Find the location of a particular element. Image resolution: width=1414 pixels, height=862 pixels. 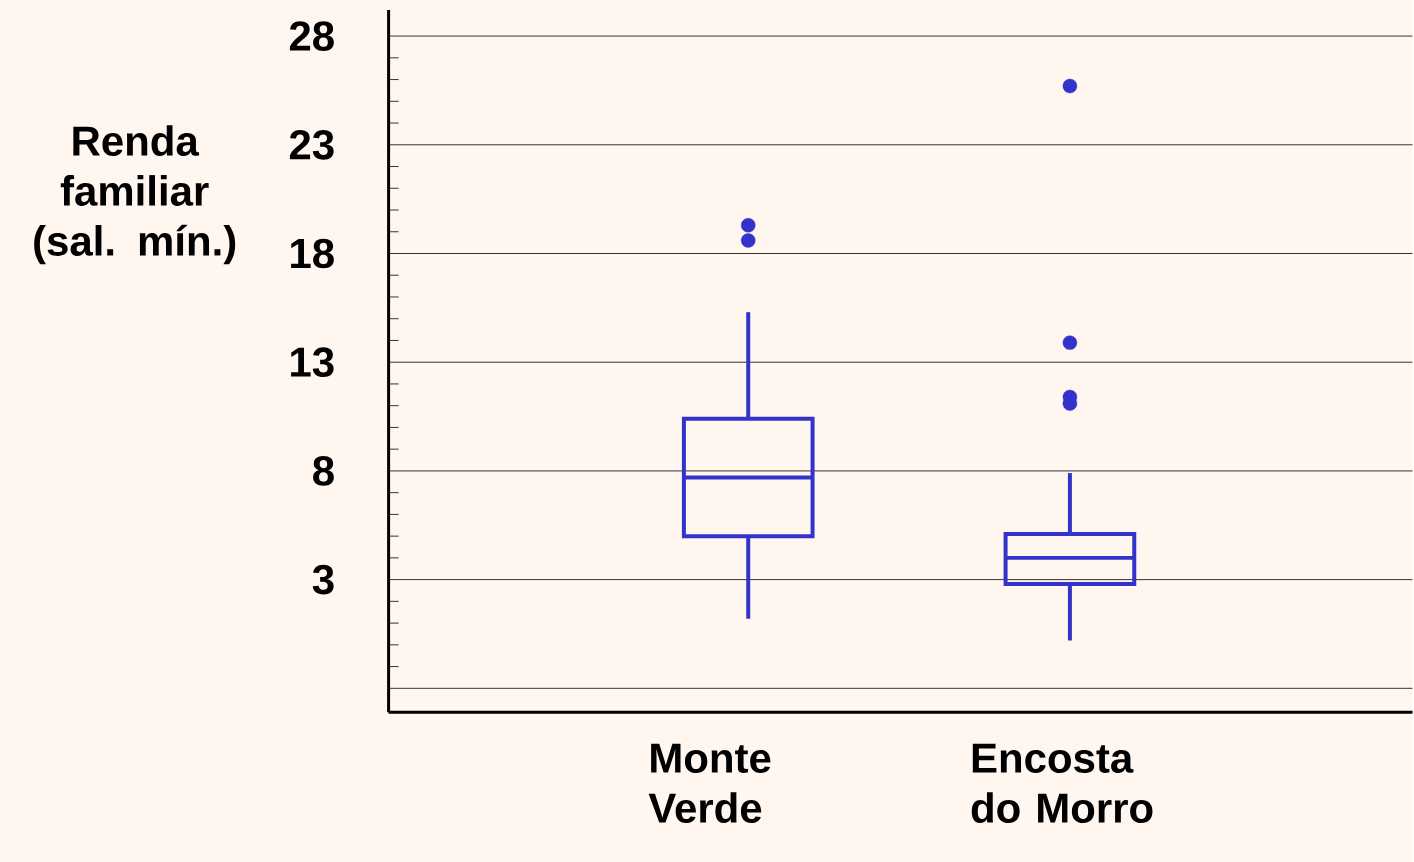

y-tick-label: 3 is located at coordinates (323, 579).